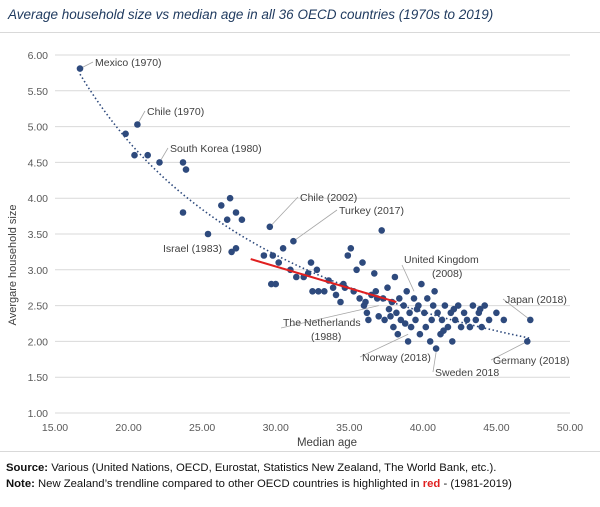 Image resolution: width=600 pixels, height=507 pixels. What do you see at coordinates (38, 378) in the screenshot?
I see `y-tick-label: 1.50` at bounding box center [38, 378].